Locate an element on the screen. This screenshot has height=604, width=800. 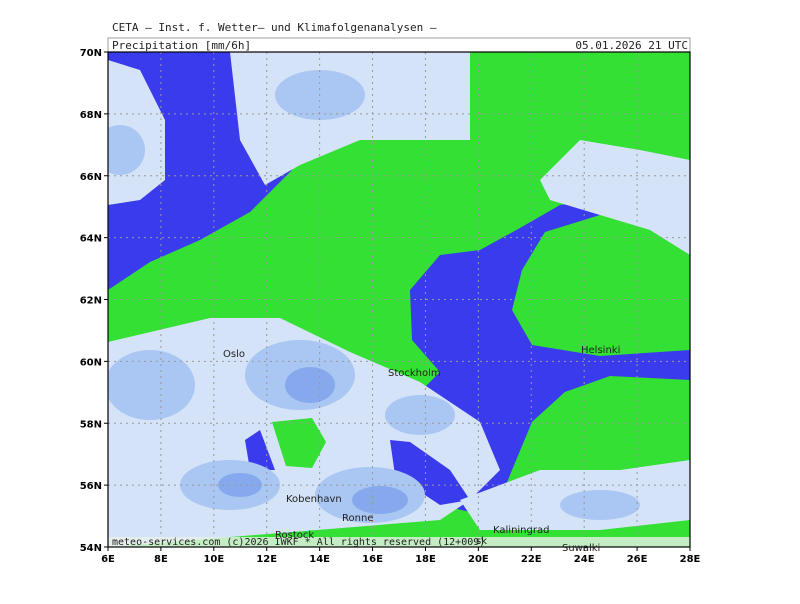
footer-bar is located at coordinates (399, 542).